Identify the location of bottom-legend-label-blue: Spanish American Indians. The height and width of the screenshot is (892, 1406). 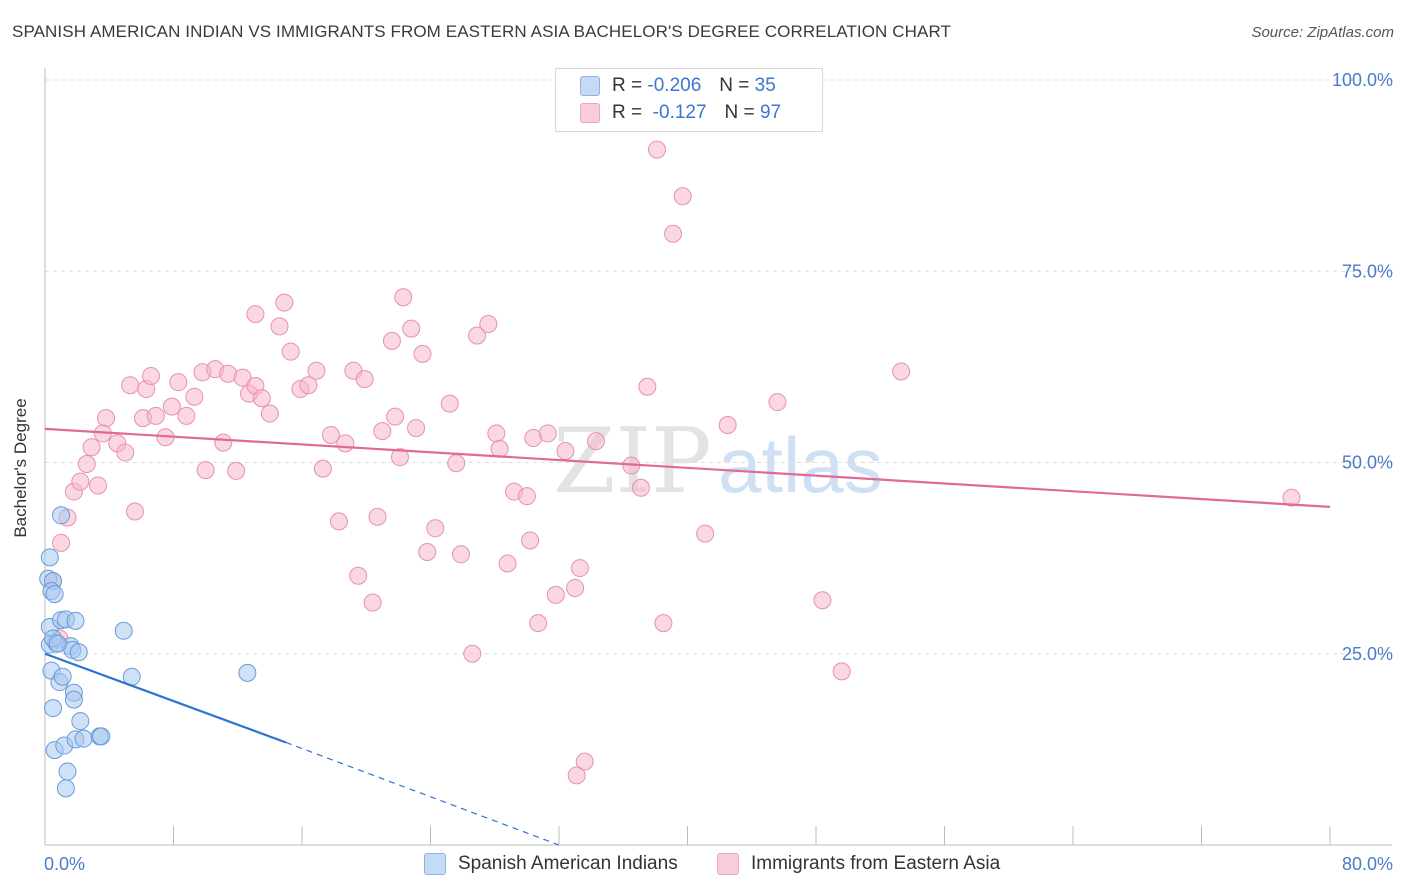
(568, 863).